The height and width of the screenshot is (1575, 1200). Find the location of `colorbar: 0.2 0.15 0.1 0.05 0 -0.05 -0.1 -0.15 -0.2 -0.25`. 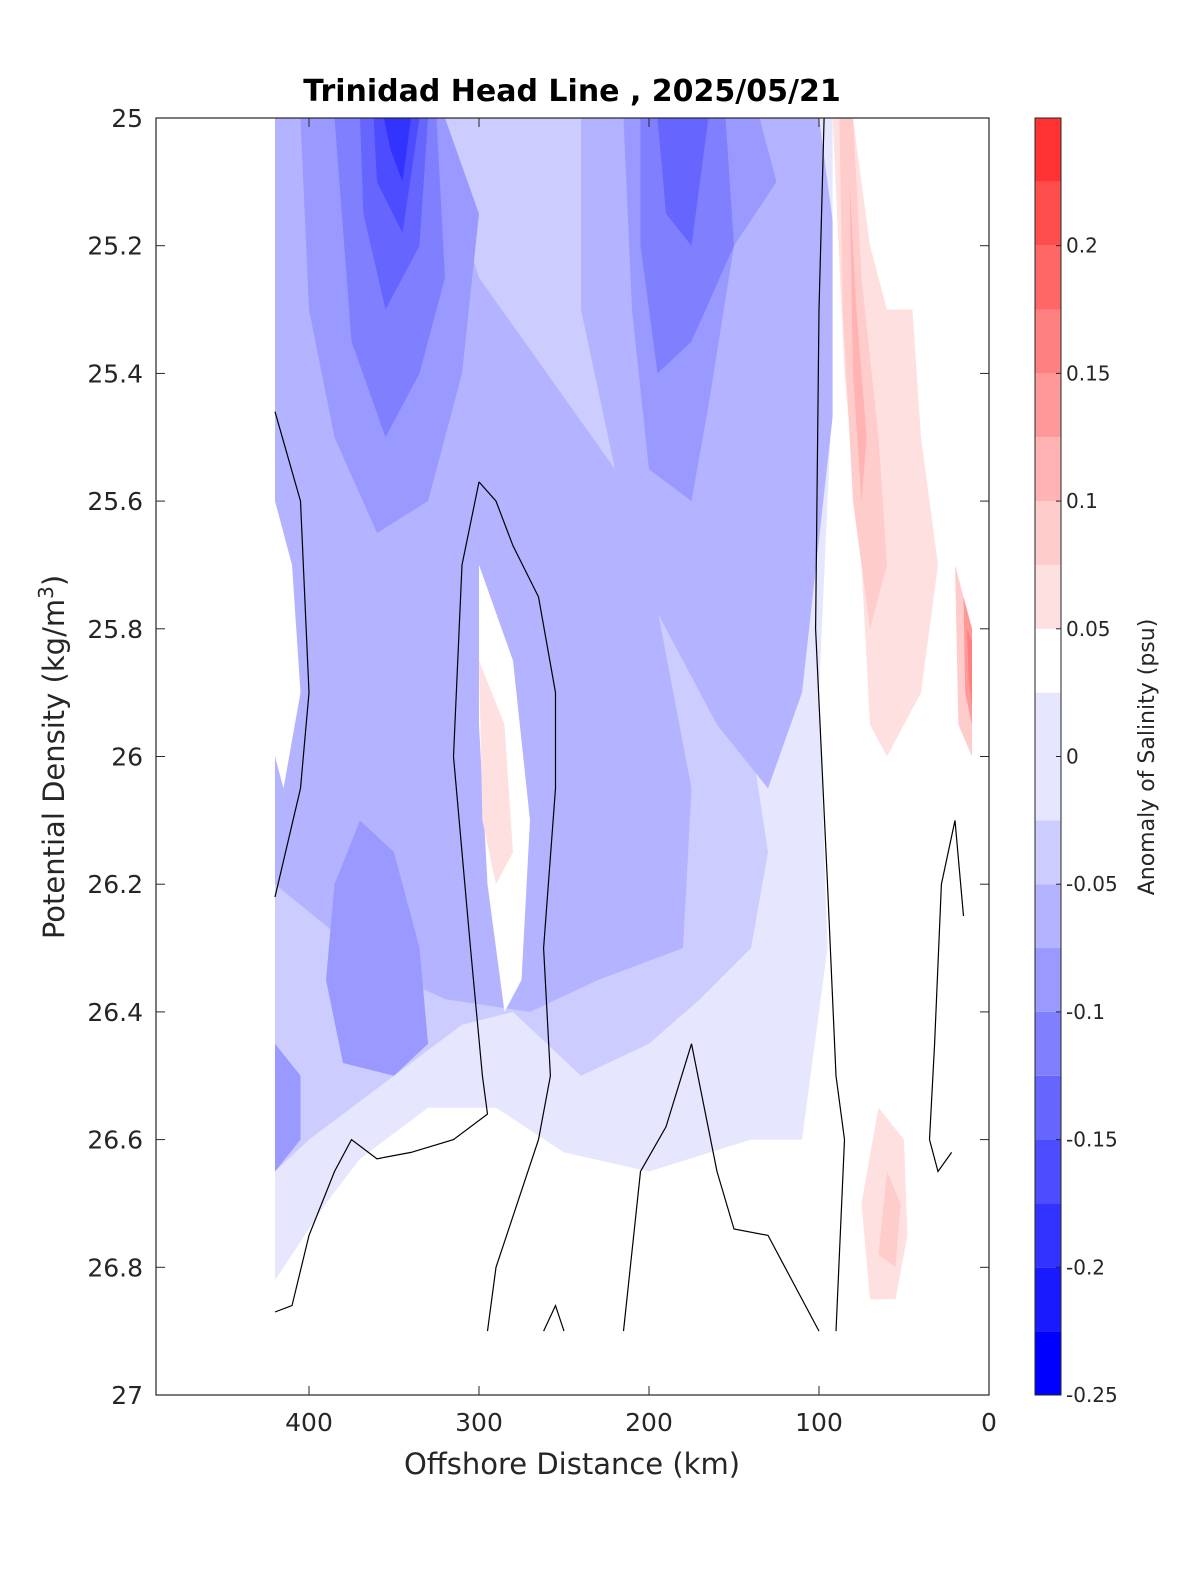

colorbar: 0.2 0.15 0.1 0.05 0 -0.05 -0.1 -0.15 -0.2 -0.25 is located at coordinates (1076, 762).